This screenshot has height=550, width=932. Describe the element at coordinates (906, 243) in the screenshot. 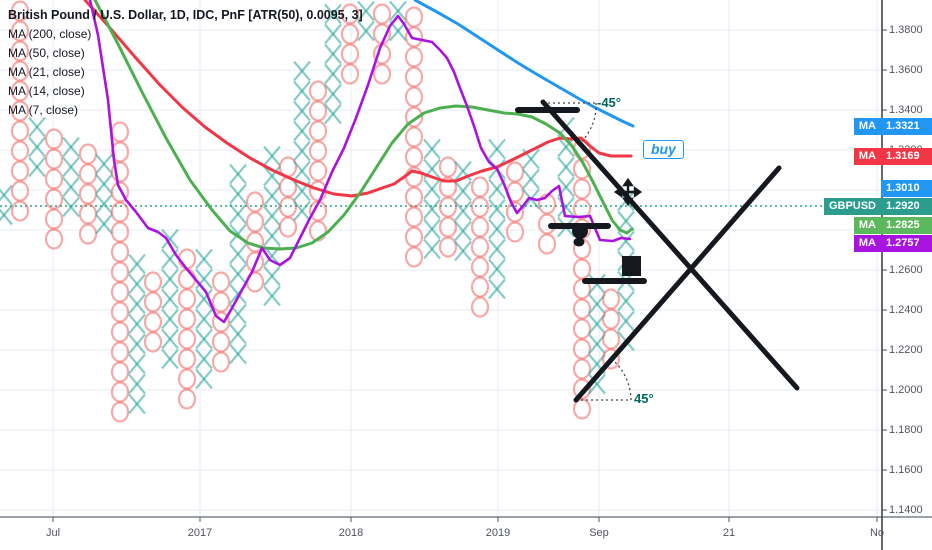

I see `price-label-value: 1.2757` at that location.